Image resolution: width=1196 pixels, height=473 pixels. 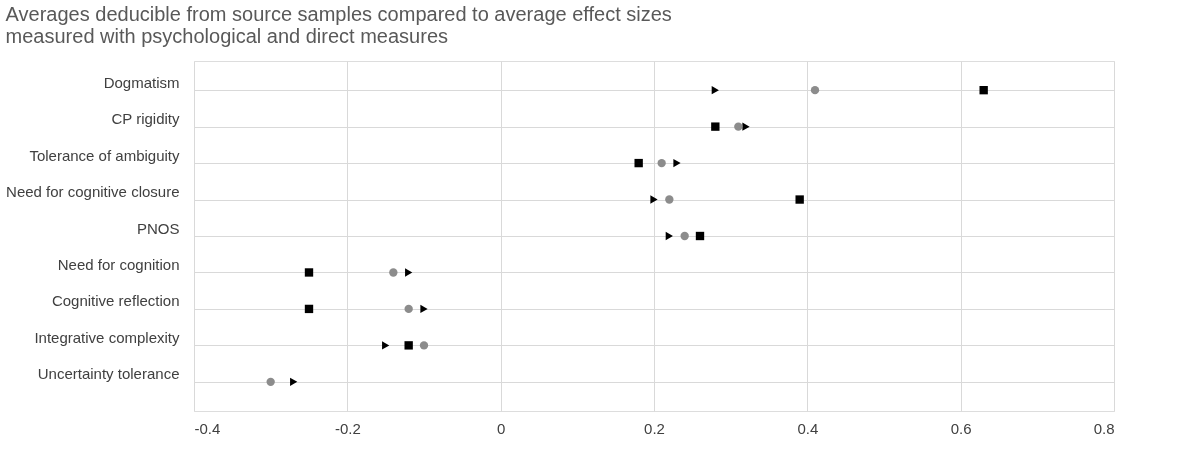 What do you see at coordinates (108, 374) in the screenshot?
I see `y-tick-label: Uncertainty tolerance` at bounding box center [108, 374].